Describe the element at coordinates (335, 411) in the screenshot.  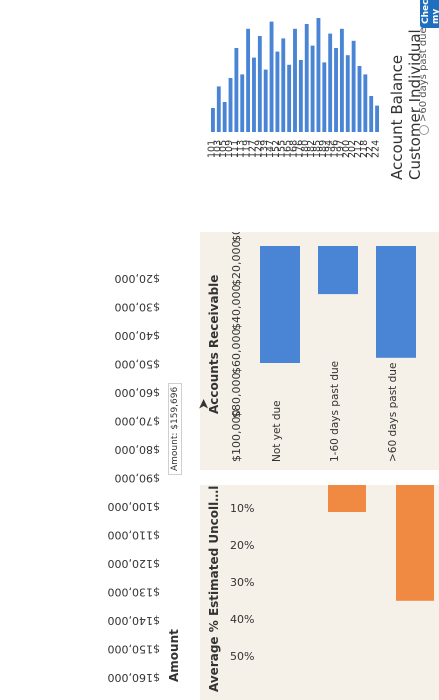
I see `receivable-category-label: 1-60 days past due` at that location.